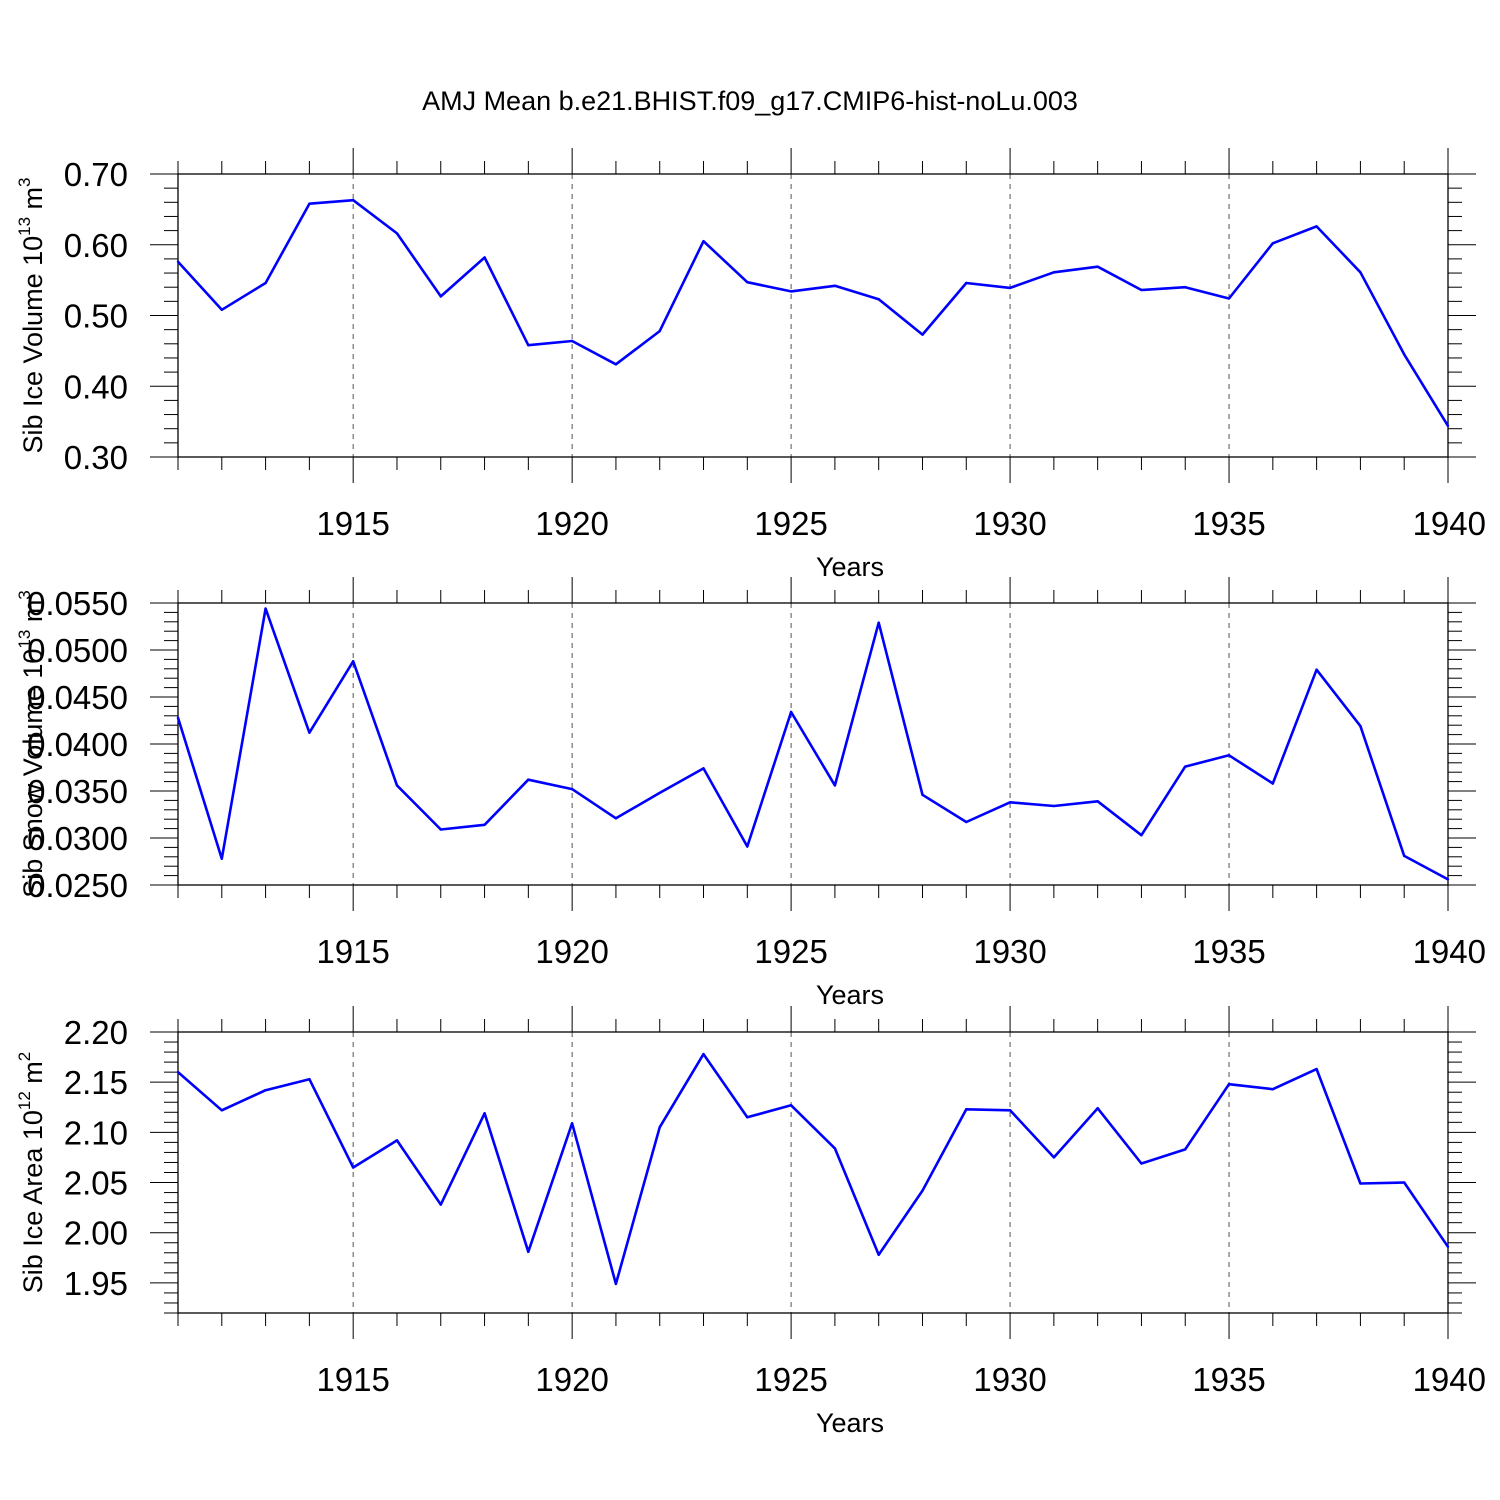  I want to click on x-axis-title: Years, so click(850, 995).